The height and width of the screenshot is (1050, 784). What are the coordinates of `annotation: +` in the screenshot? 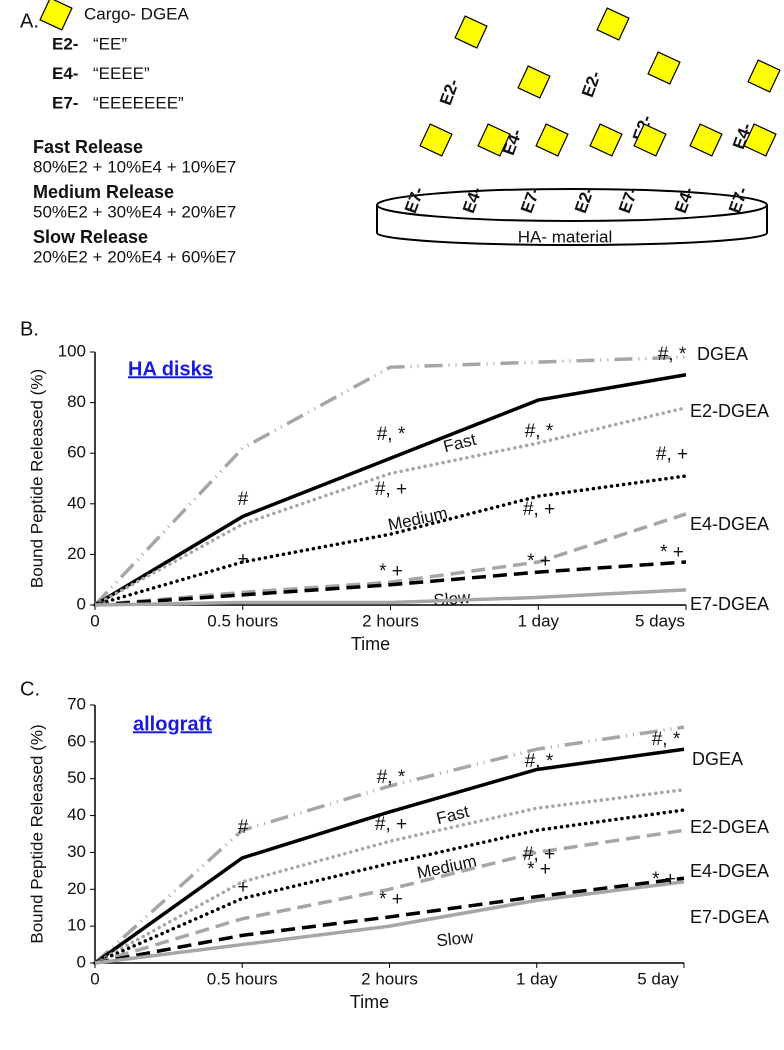 It's located at (242, 559).